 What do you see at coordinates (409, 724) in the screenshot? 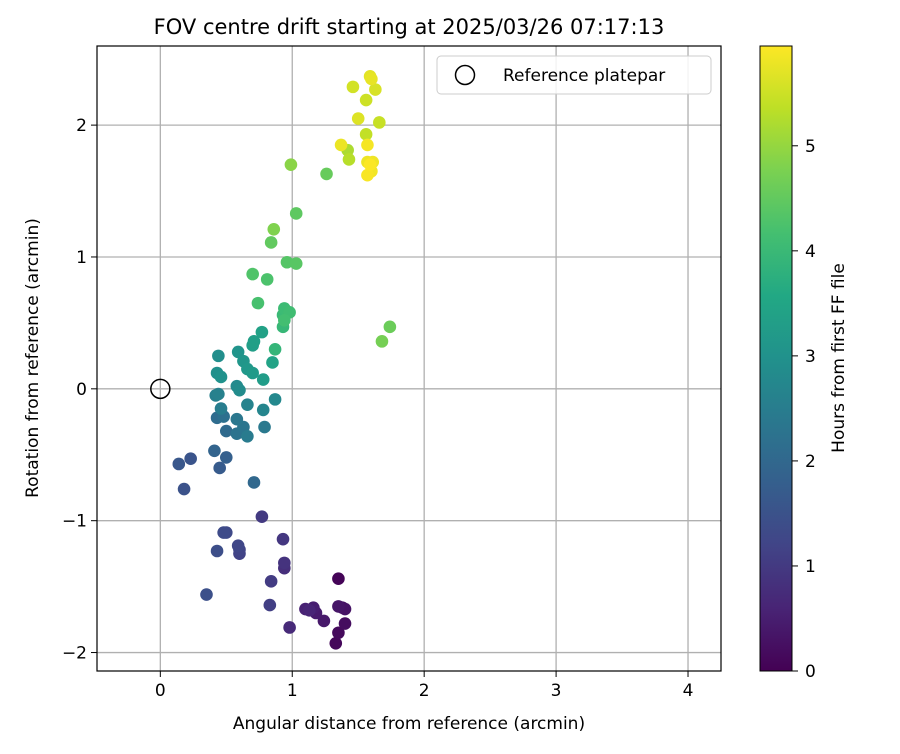
I see `x-axis-label: Angular distance from reference (arcmin)` at bounding box center [409, 724].